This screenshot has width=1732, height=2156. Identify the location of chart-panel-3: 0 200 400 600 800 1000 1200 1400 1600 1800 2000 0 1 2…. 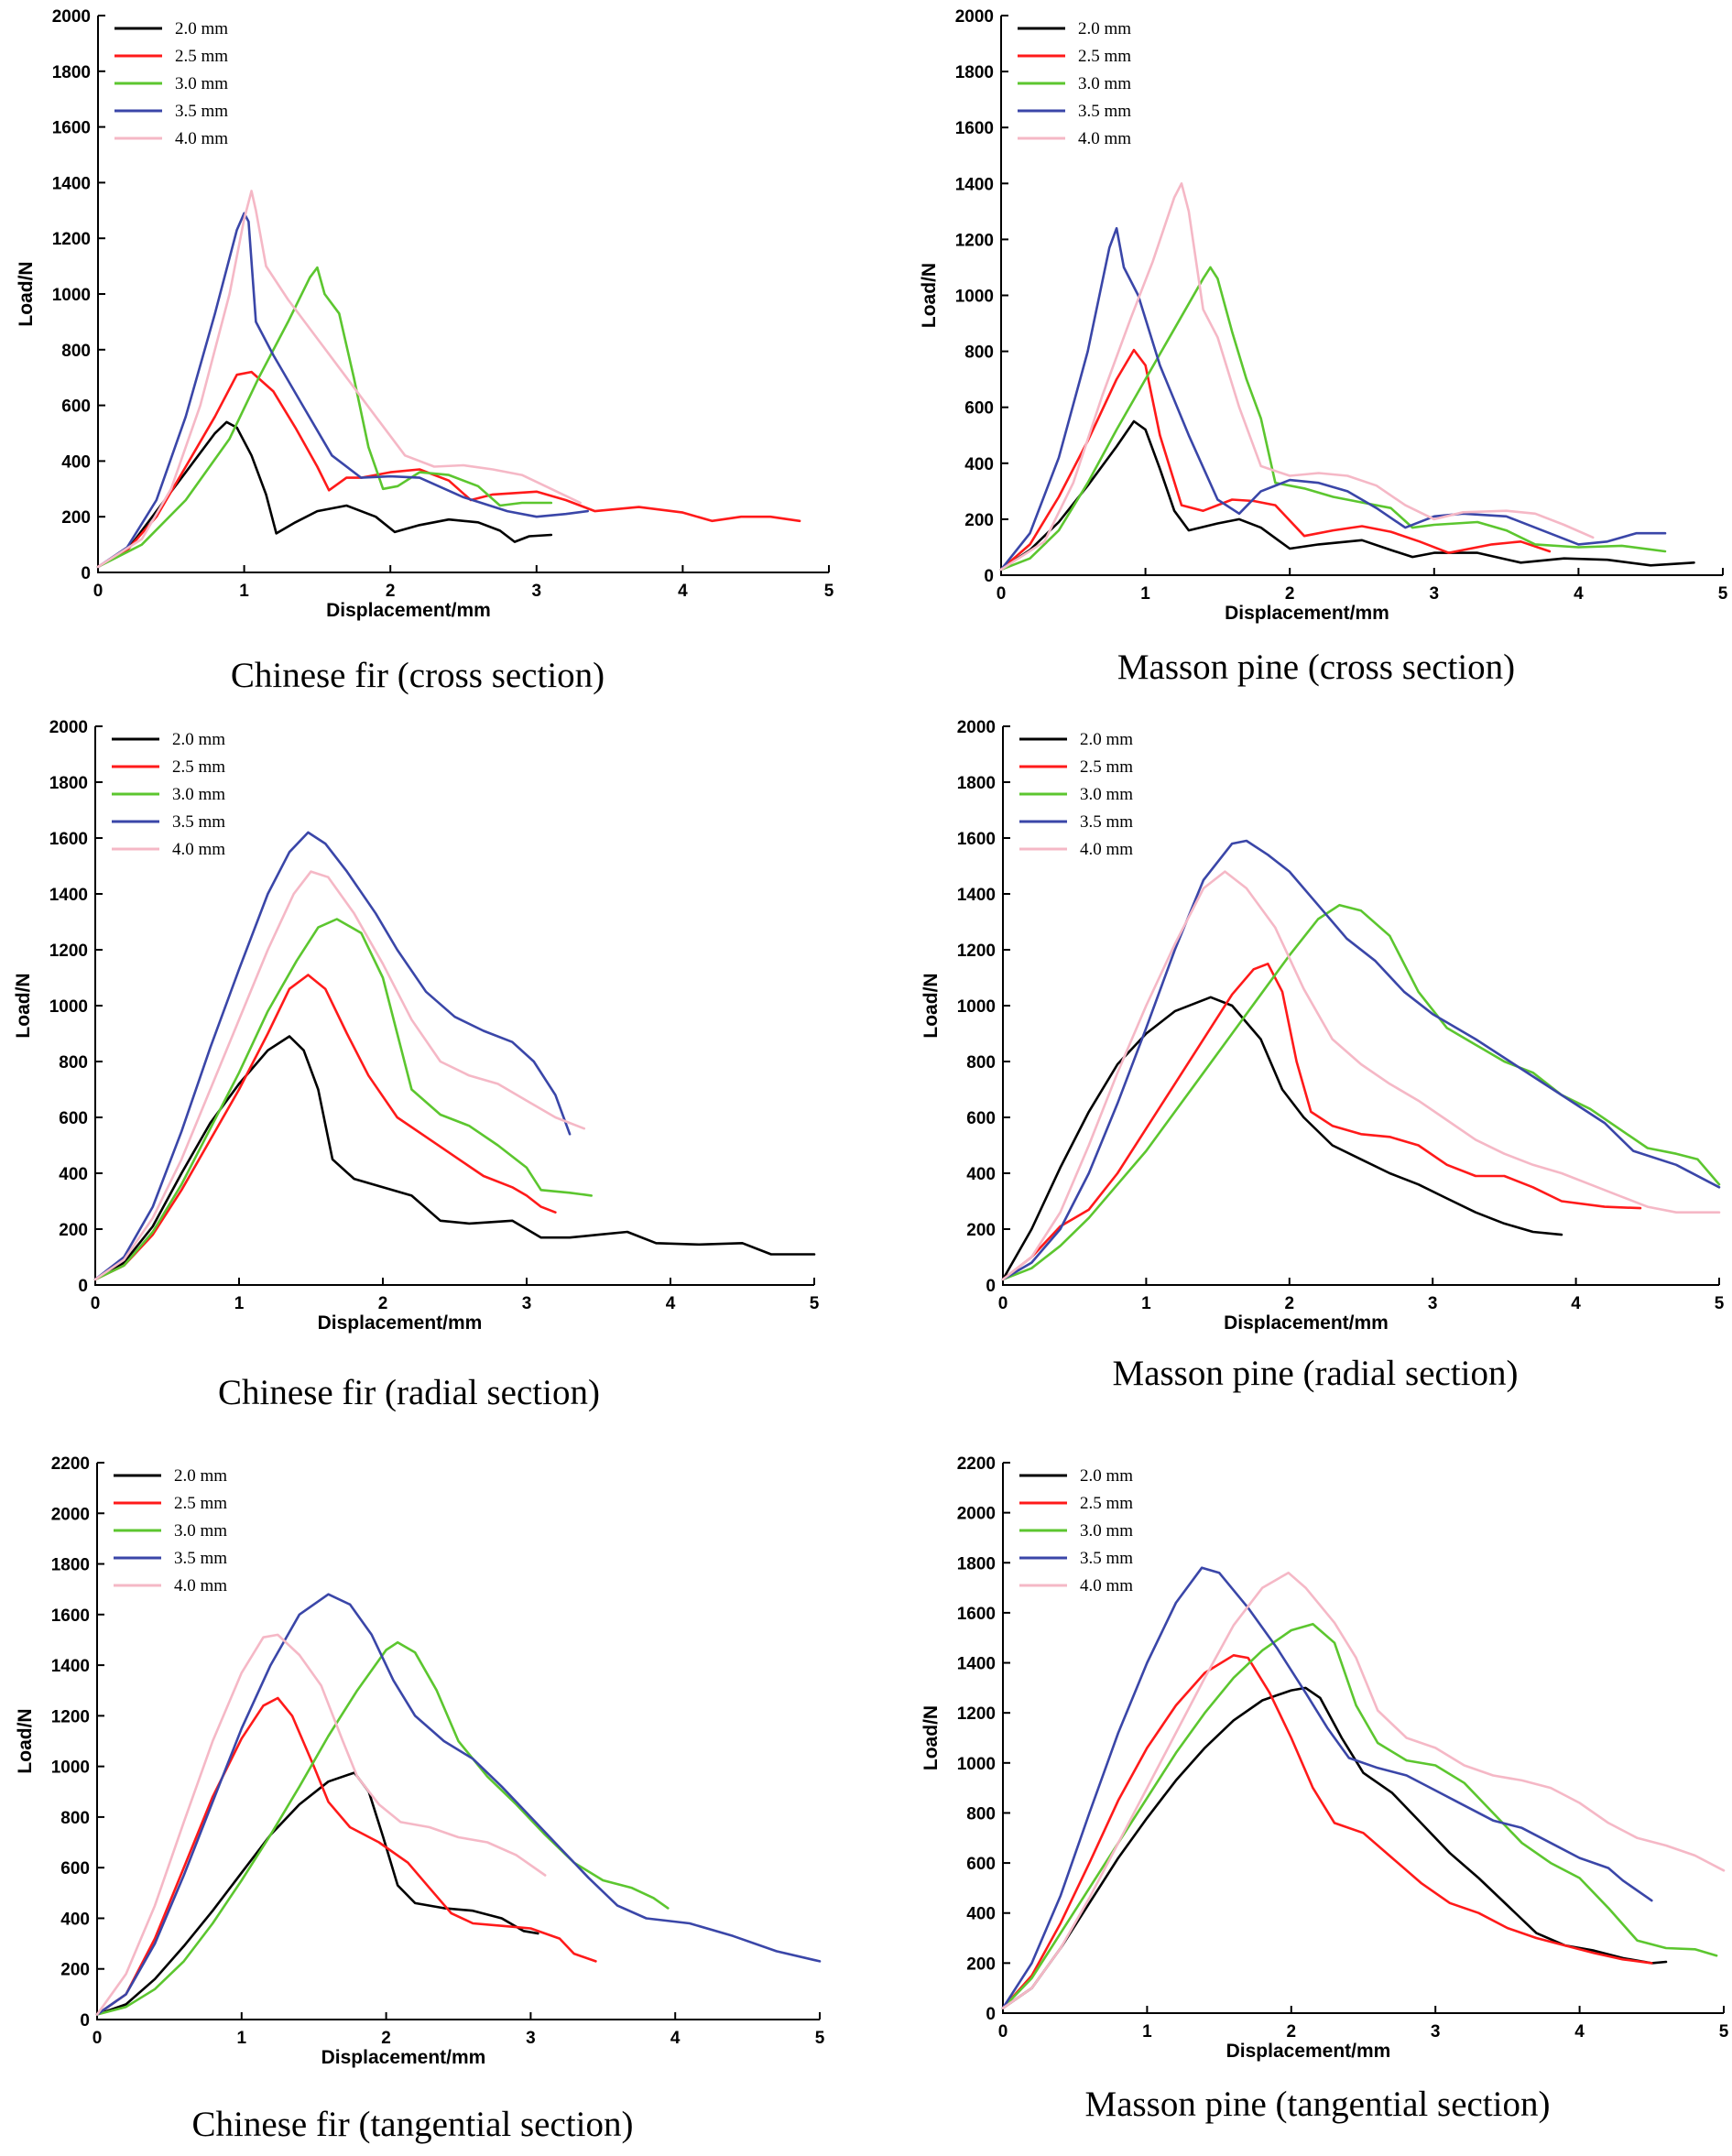
(416, 1065).